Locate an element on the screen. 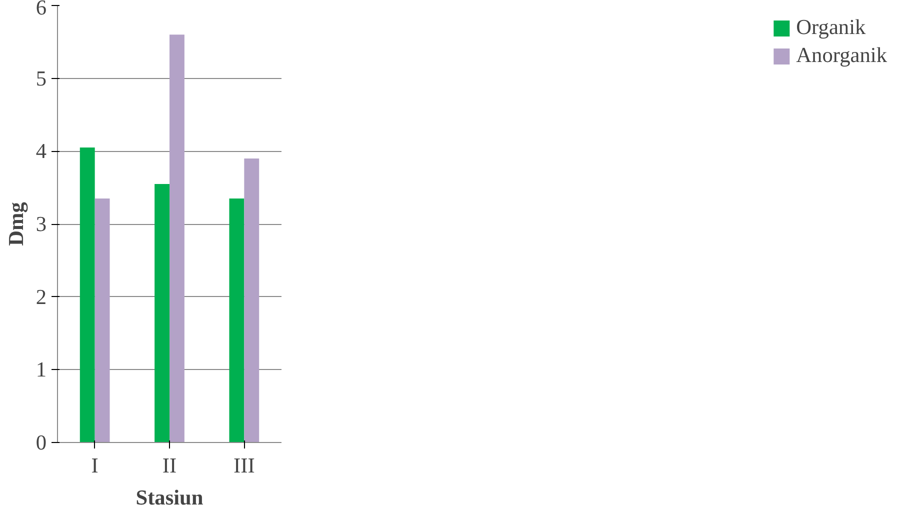  y-tick-label: 0 is located at coordinates (41, 442).